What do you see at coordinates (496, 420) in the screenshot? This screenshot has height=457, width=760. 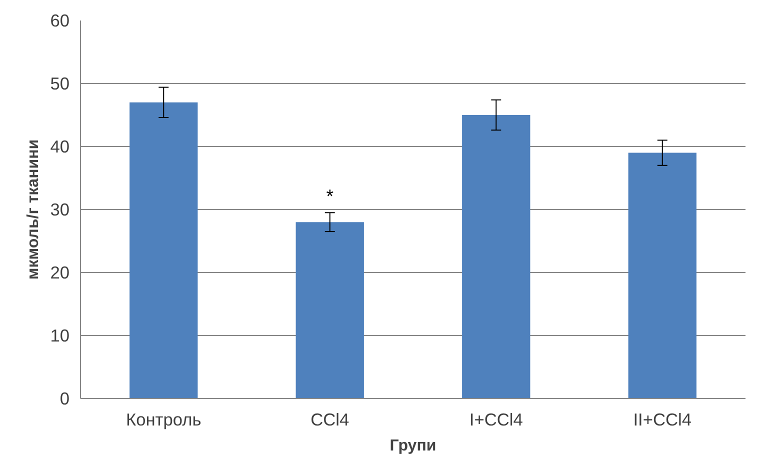 I see `x-tick-label: I+CCl4` at bounding box center [496, 420].